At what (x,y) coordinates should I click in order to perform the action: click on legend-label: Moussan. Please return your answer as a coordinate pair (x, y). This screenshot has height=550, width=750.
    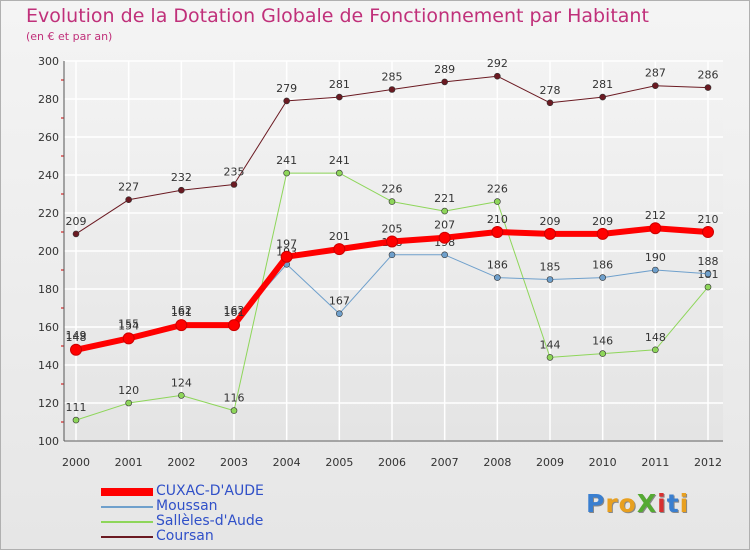
    Looking at the image, I should click on (187, 506).